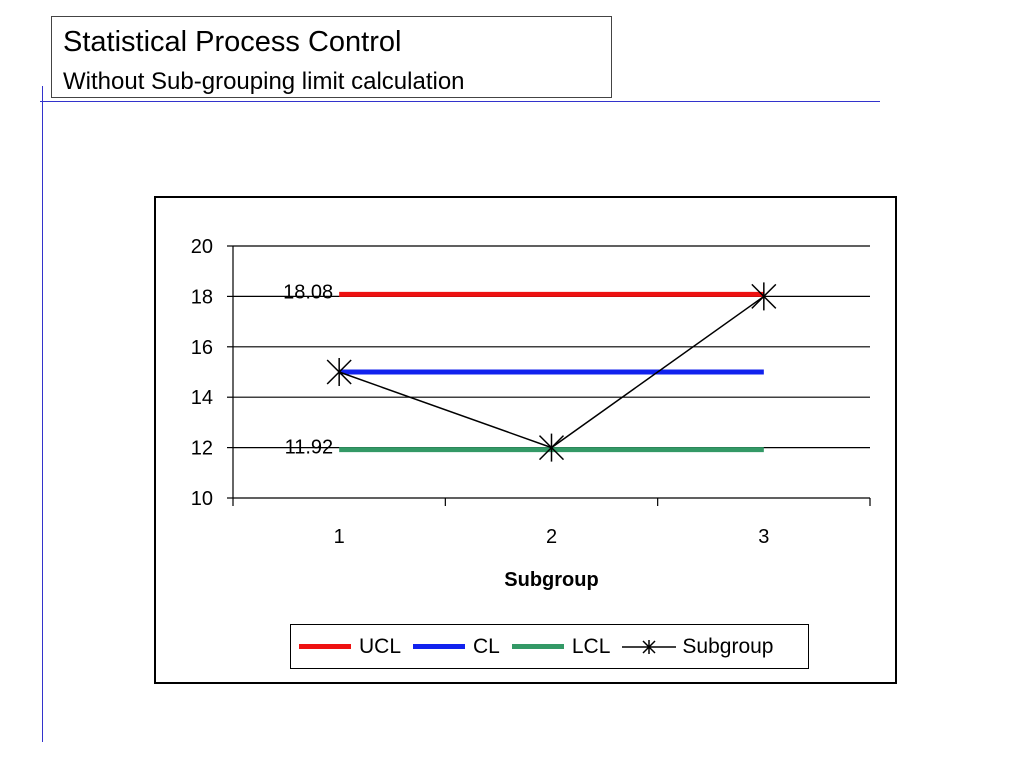 The height and width of the screenshot is (768, 1024). What do you see at coordinates (486, 646) in the screenshot?
I see `legend-label-cl: CL` at bounding box center [486, 646].